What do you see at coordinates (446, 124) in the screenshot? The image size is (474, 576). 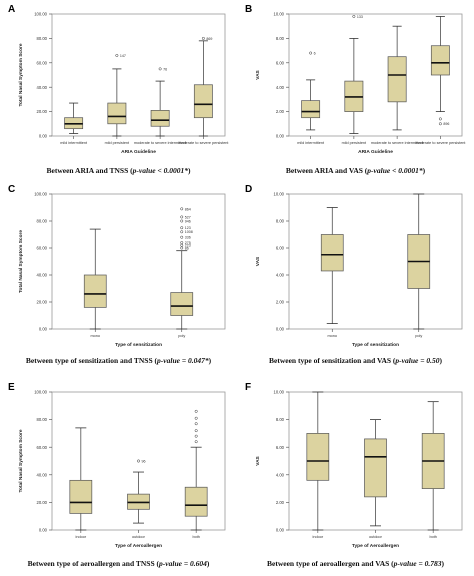 I see `outlier-label: 896` at bounding box center [446, 124].